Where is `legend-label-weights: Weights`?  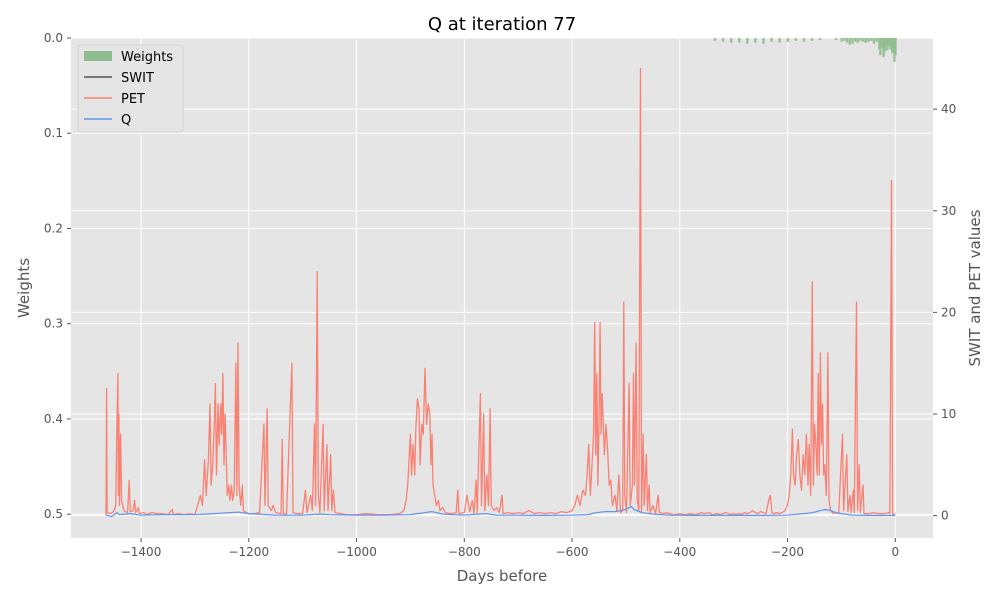 legend-label-weights: Weights is located at coordinates (147, 57).